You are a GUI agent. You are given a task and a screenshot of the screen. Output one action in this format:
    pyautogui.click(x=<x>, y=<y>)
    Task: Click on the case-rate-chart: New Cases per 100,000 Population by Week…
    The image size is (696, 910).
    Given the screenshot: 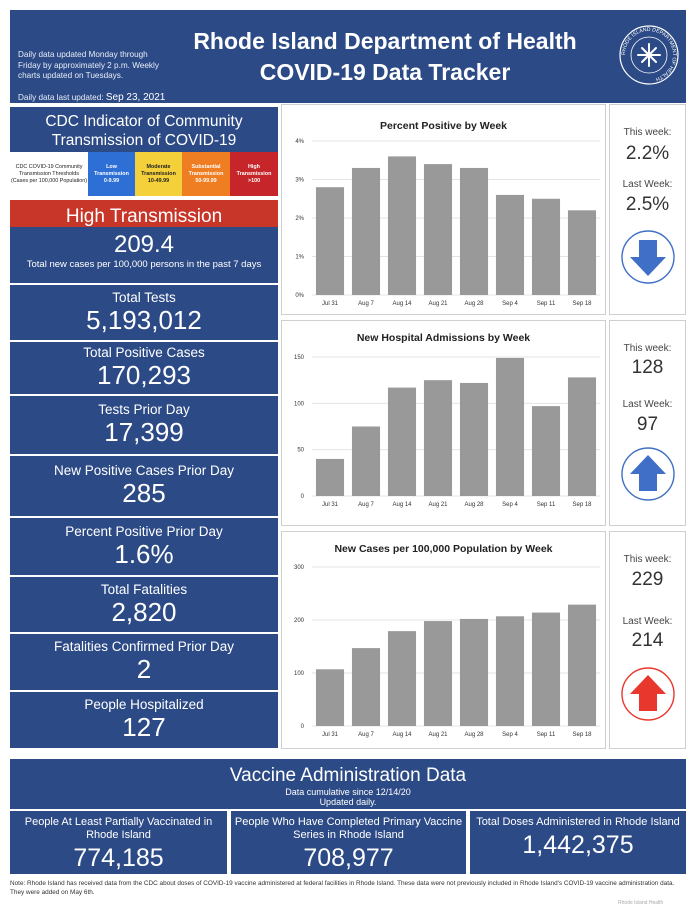 What is the action you would take?
    pyautogui.click(x=443, y=640)
    